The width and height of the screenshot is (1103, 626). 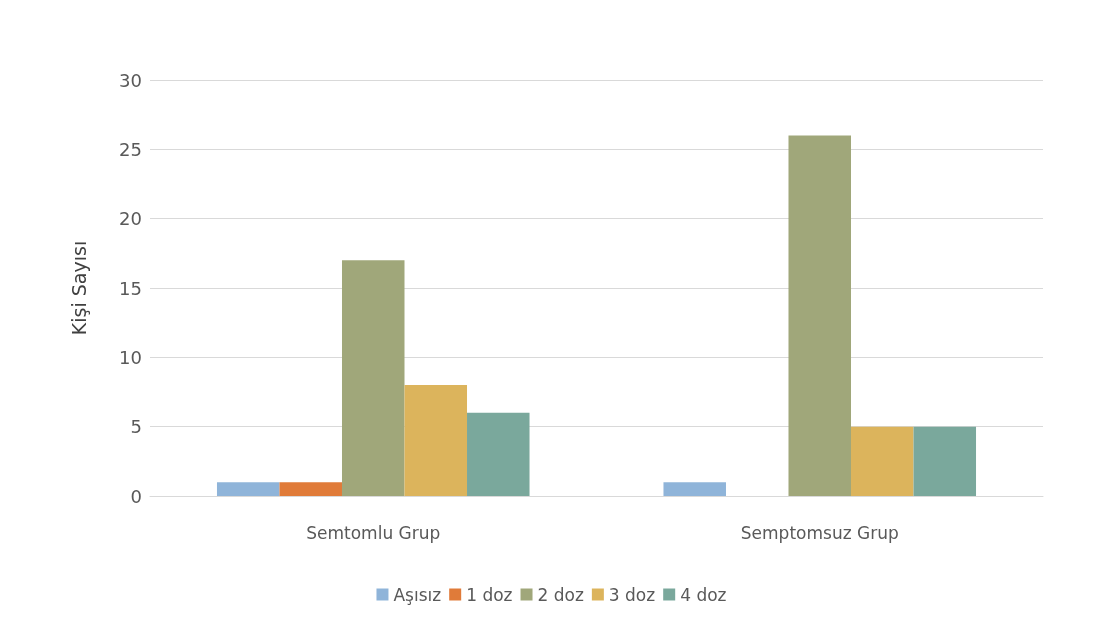 What do you see at coordinates (78, 288) in the screenshot?
I see `y-axis-title: Kişi Sayısı` at bounding box center [78, 288].